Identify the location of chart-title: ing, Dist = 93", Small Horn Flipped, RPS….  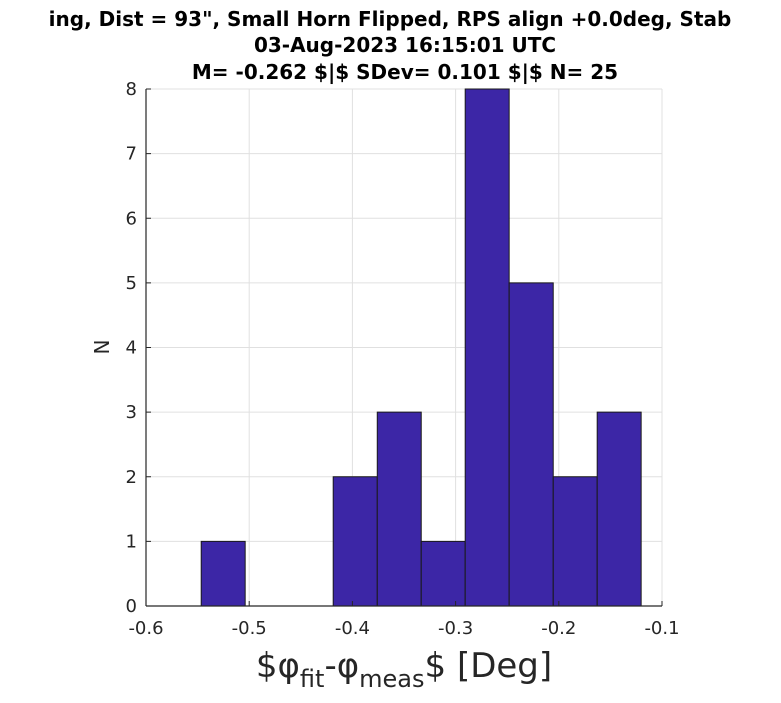
(390, 45).